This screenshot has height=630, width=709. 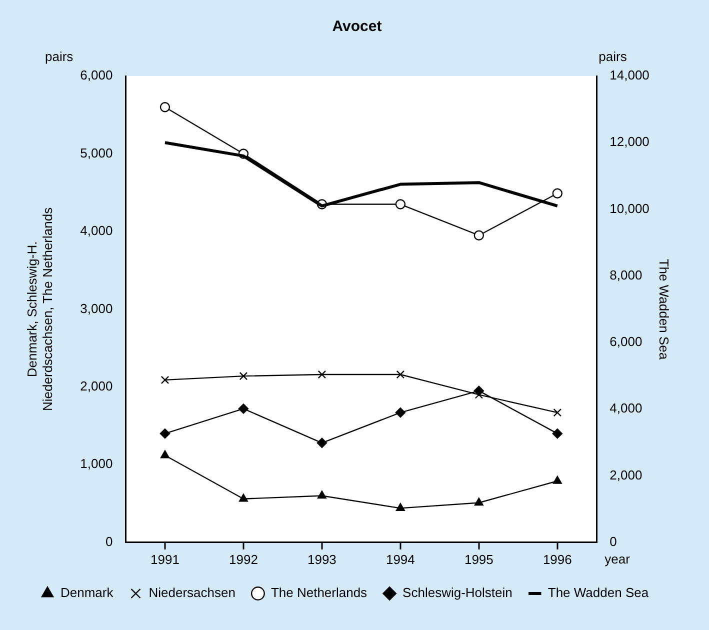 I want to click on text: year, so click(x=617, y=558).